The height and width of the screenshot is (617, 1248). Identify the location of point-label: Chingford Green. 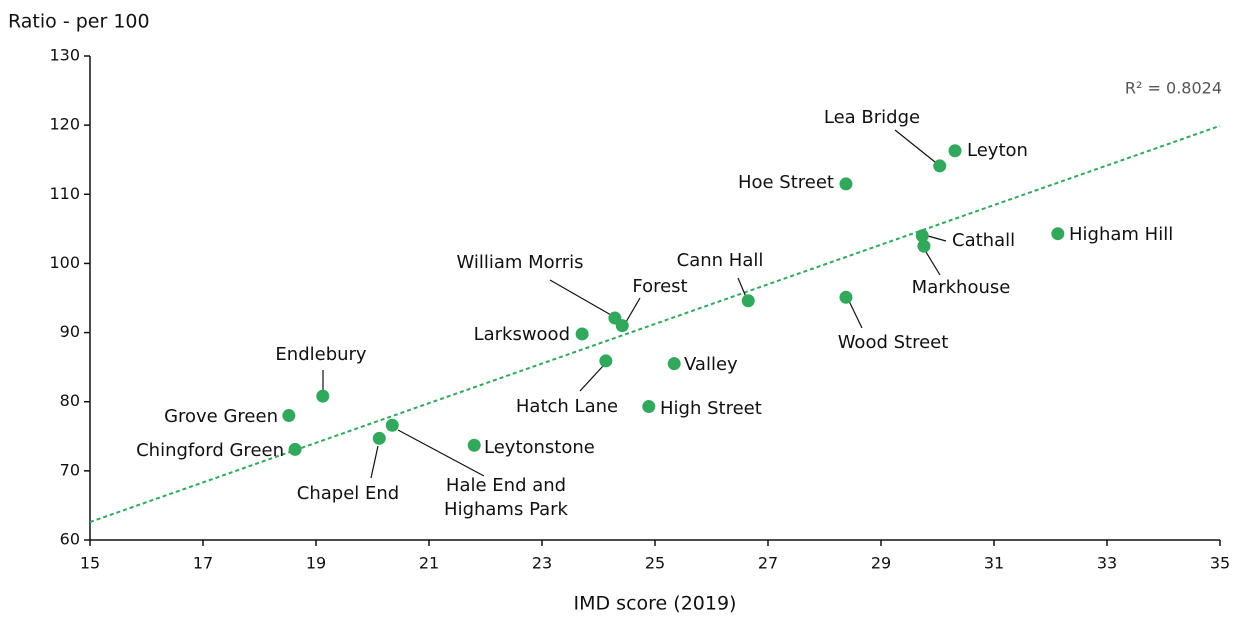
(210, 450).